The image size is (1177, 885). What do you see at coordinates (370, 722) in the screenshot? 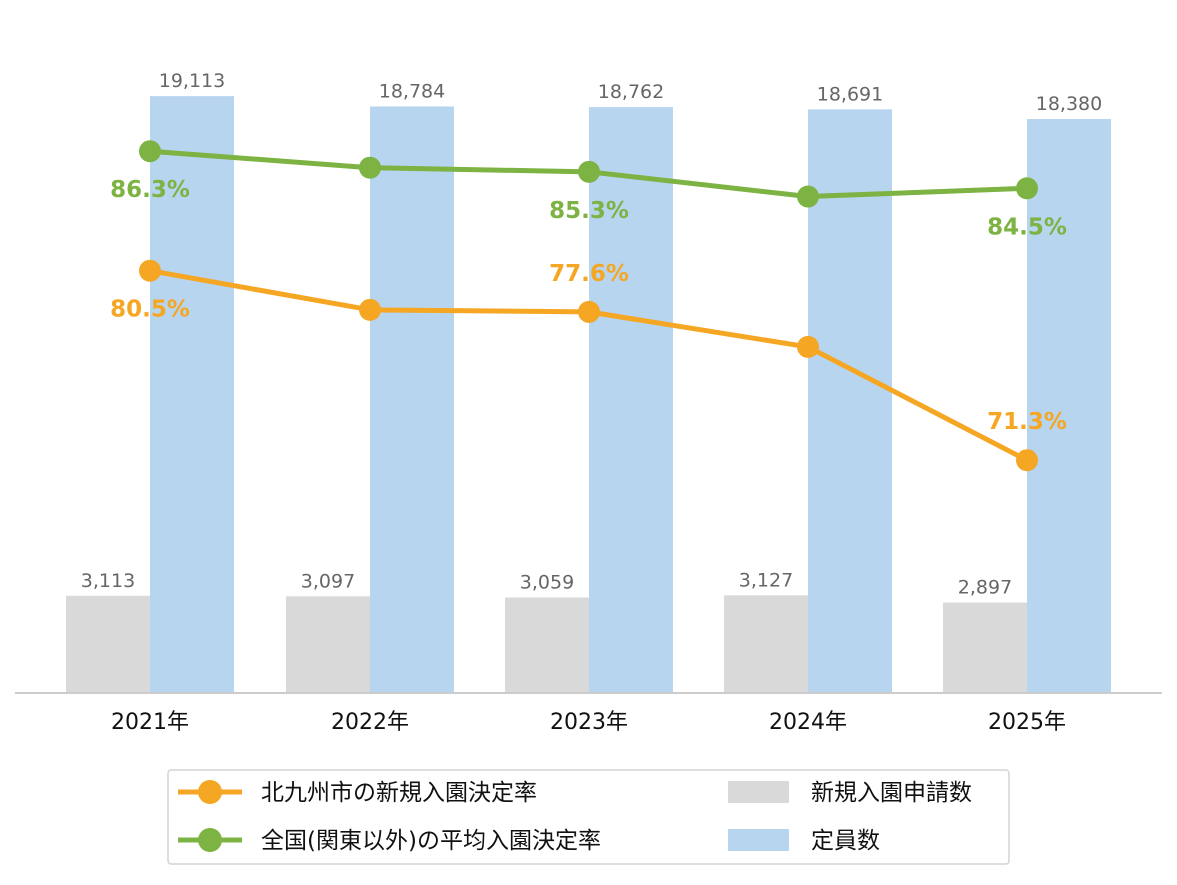
I see `x-tick-label-1: 2022年` at bounding box center [370, 722].